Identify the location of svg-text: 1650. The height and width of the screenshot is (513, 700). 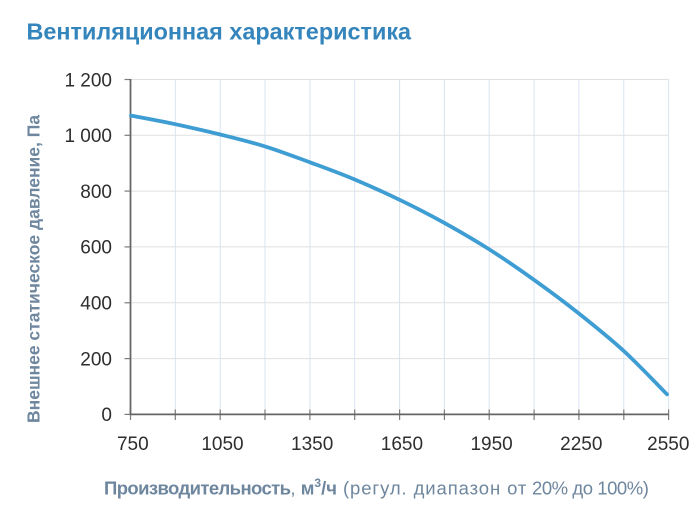
(402, 444).